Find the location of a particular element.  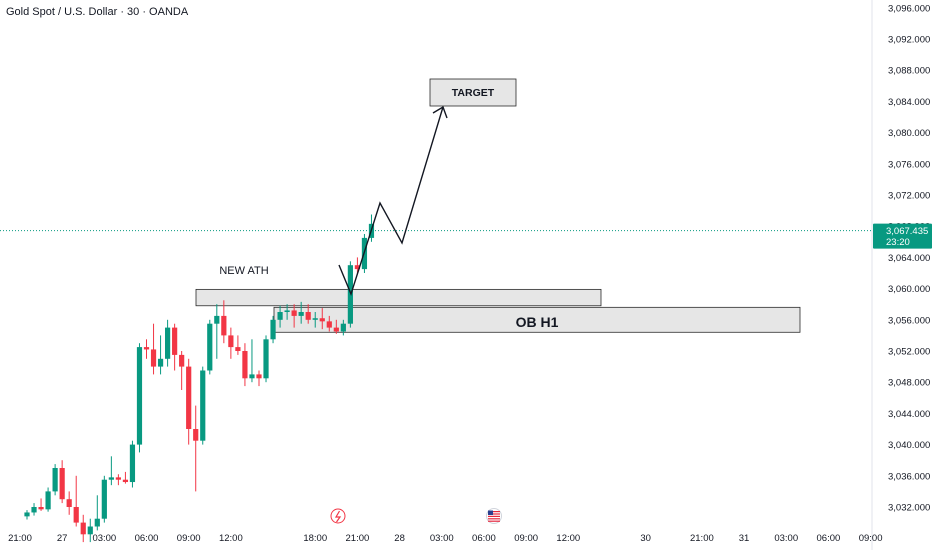

x-tick-label: 30 is located at coordinates (645, 538).